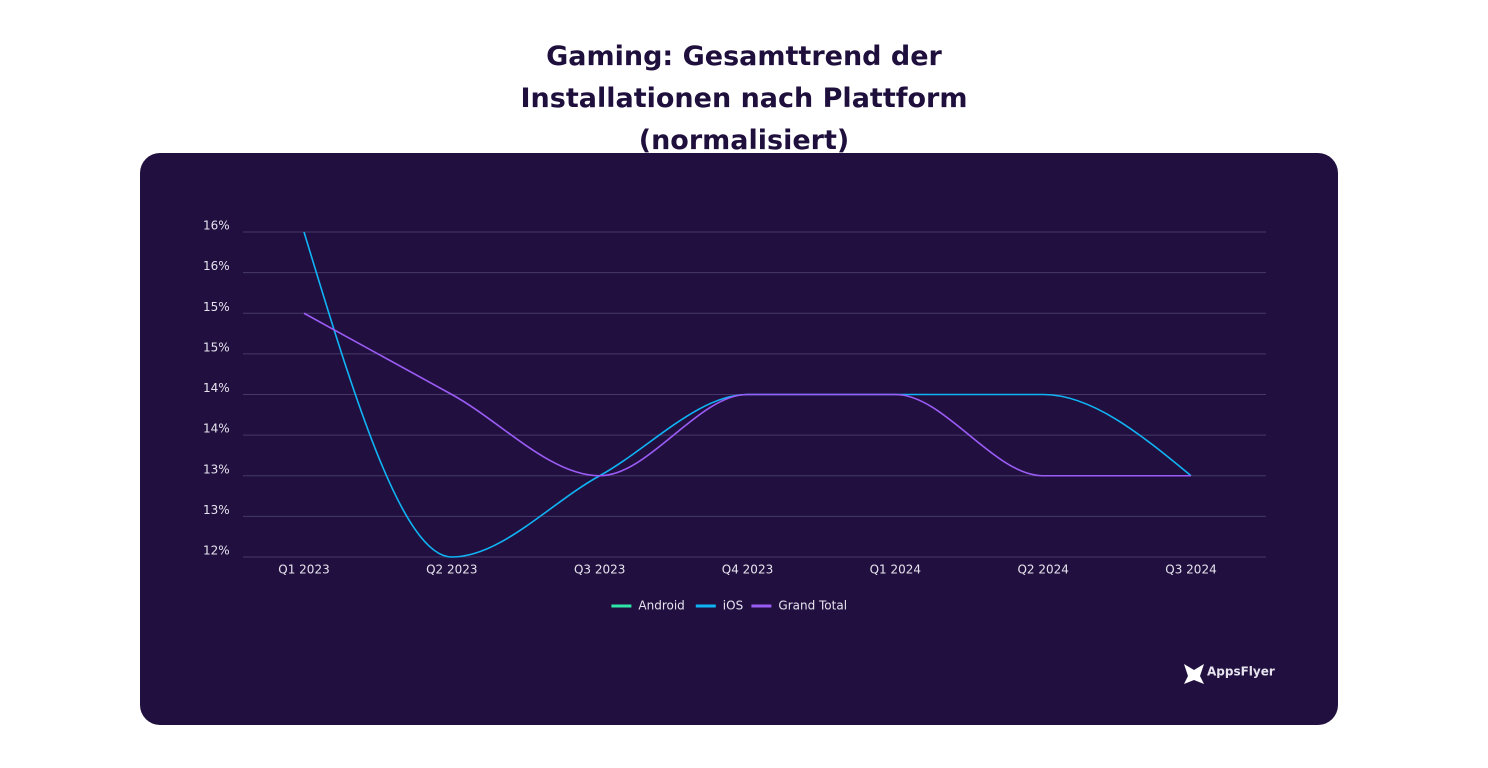 The image size is (1488, 768). What do you see at coordinates (733, 606) in the screenshot?
I see `legend-label: iOS` at bounding box center [733, 606].